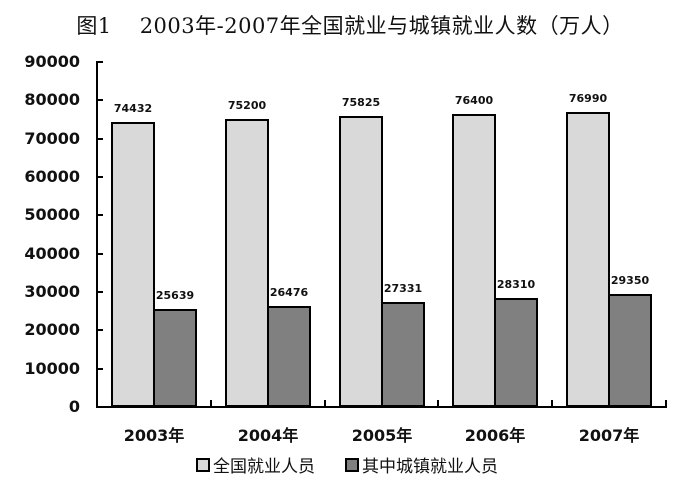 Image resolution: width=700 pixels, height=484 pixels. I want to click on legend-item-urban: 其中城镇就业人员, so click(421, 464).